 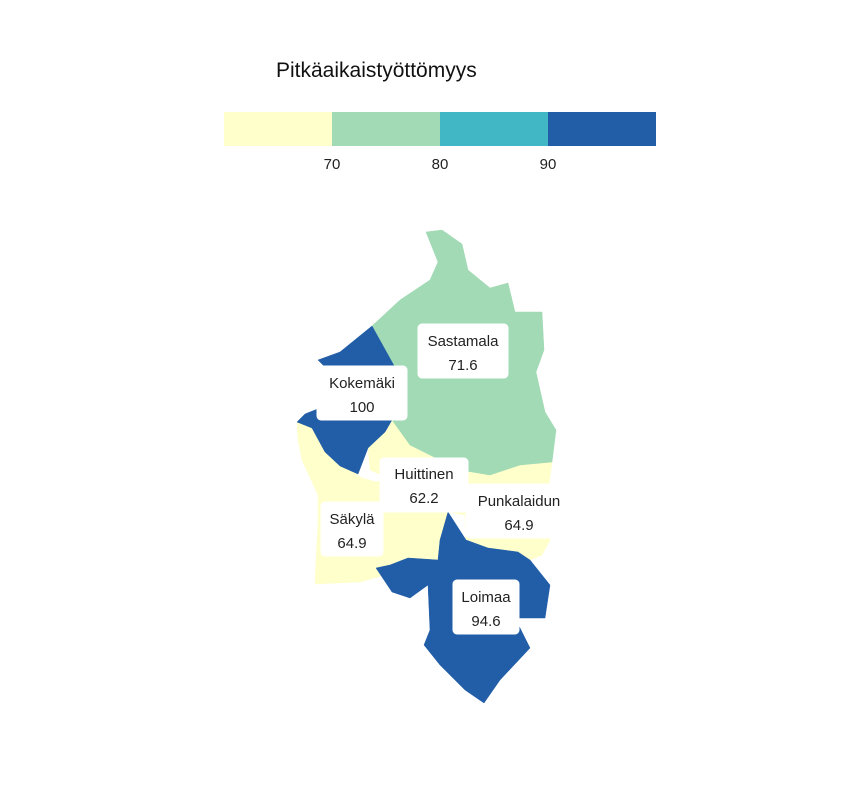 I want to click on label-sakyla: Säkylä 64.9, so click(x=352, y=529).